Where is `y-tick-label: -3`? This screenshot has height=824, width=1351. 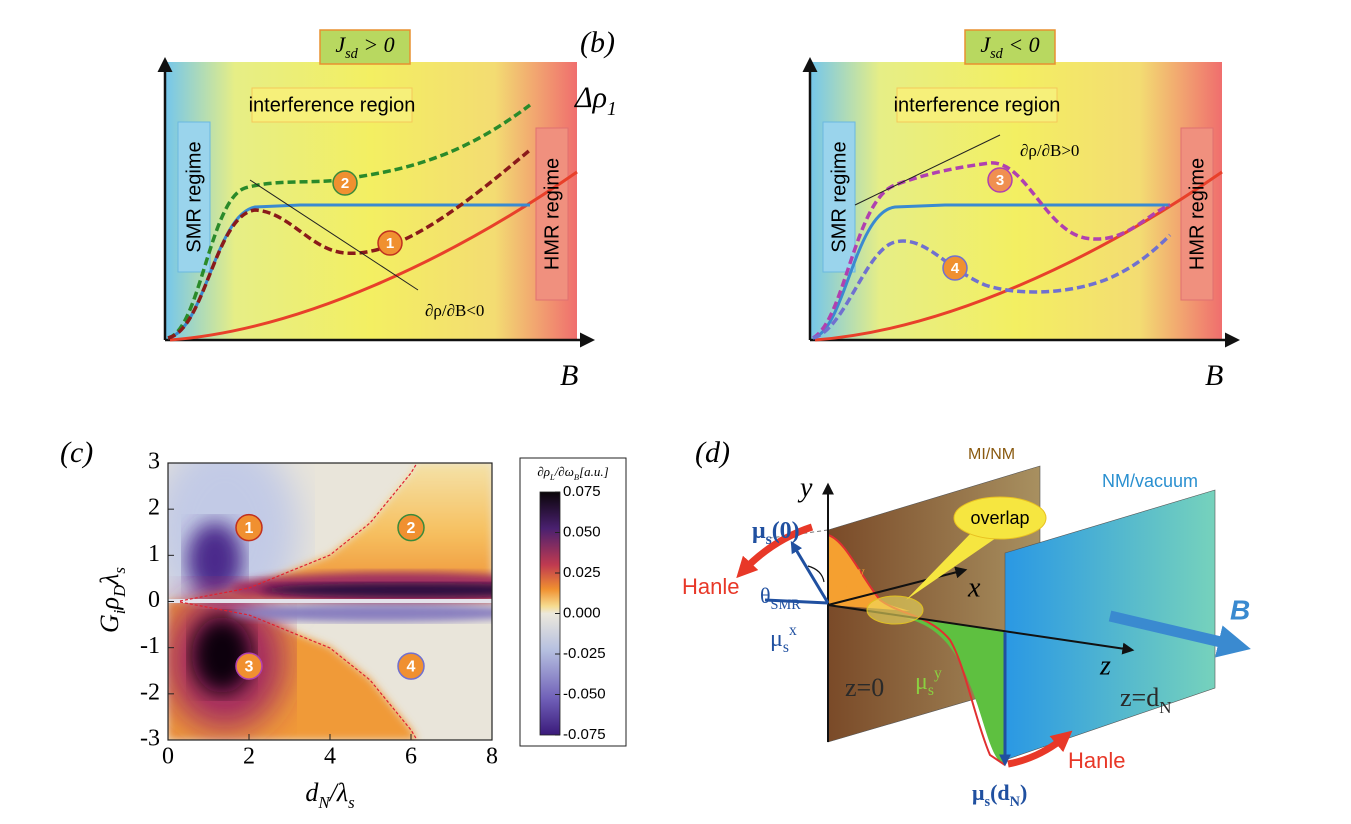
y-tick-label: -3 is located at coordinates (150, 739).